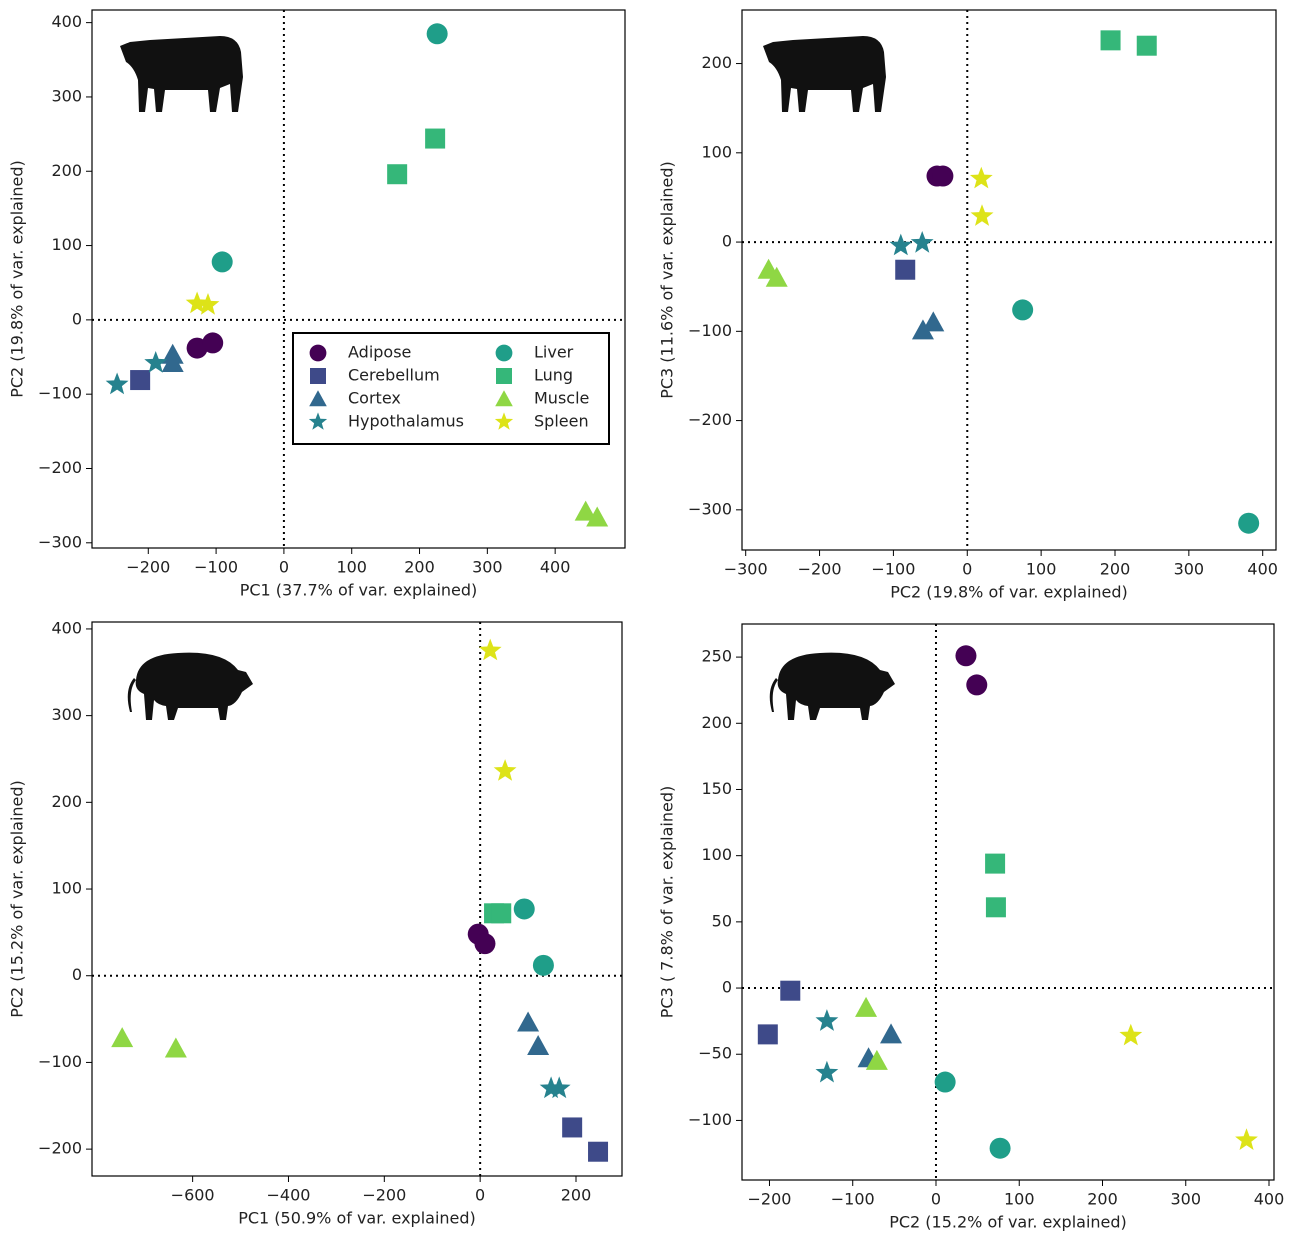  I want to click on y-tick-label: 150, so click(716, 788).